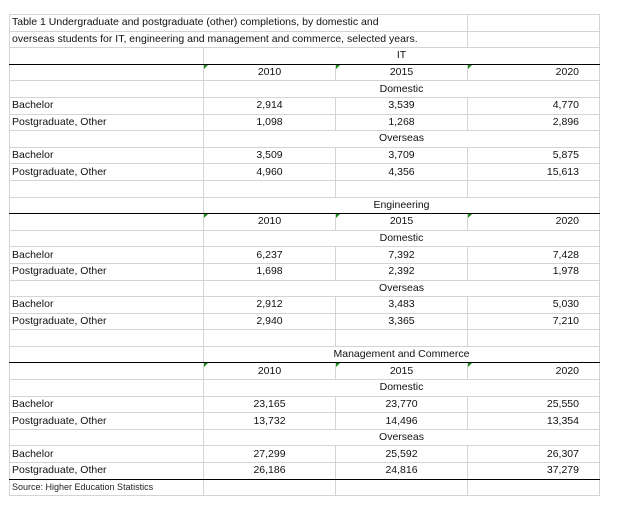  What do you see at coordinates (269, 421) in the screenshot?
I see `value-cell: 13,732` at bounding box center [269, 421].